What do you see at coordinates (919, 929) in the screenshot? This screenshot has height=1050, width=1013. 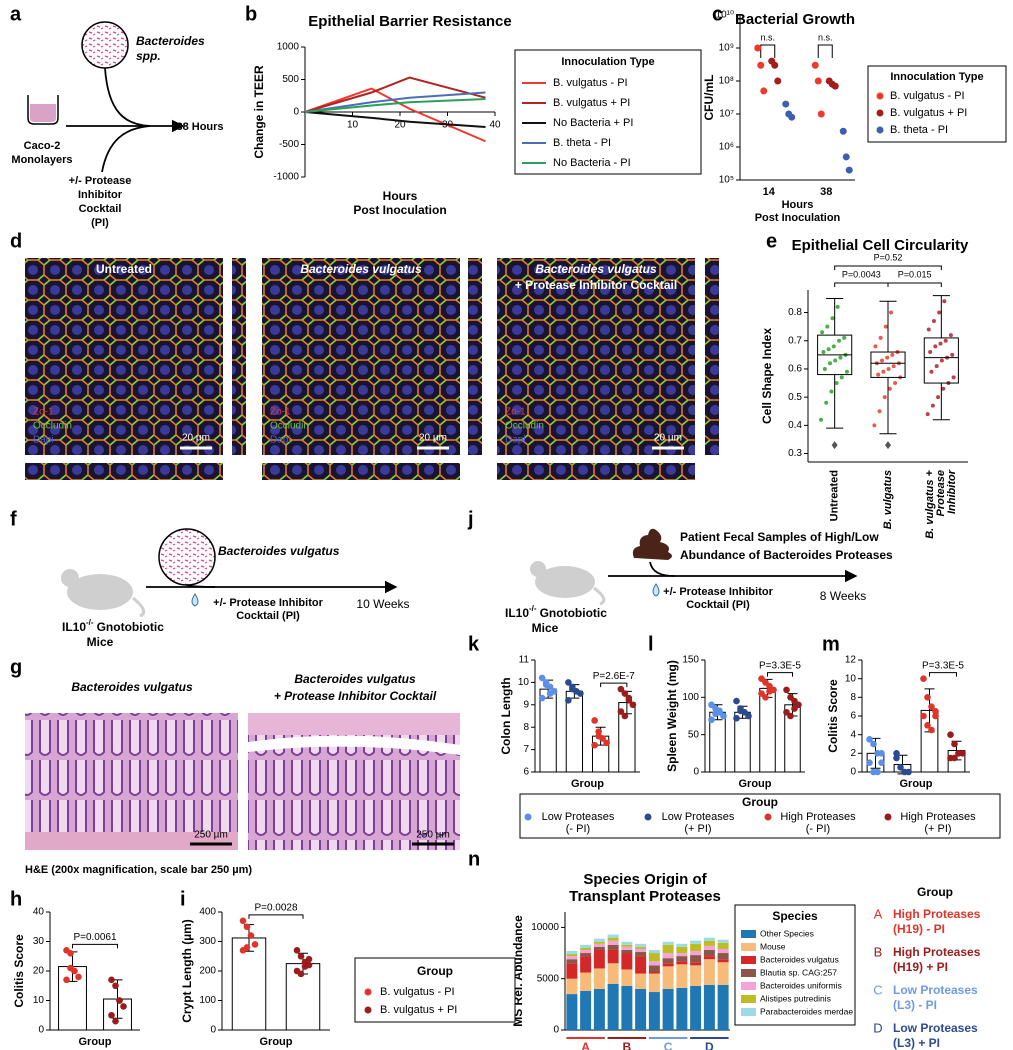 I see `legend-label: (H19) - PI` at bounding box center [919, 929].